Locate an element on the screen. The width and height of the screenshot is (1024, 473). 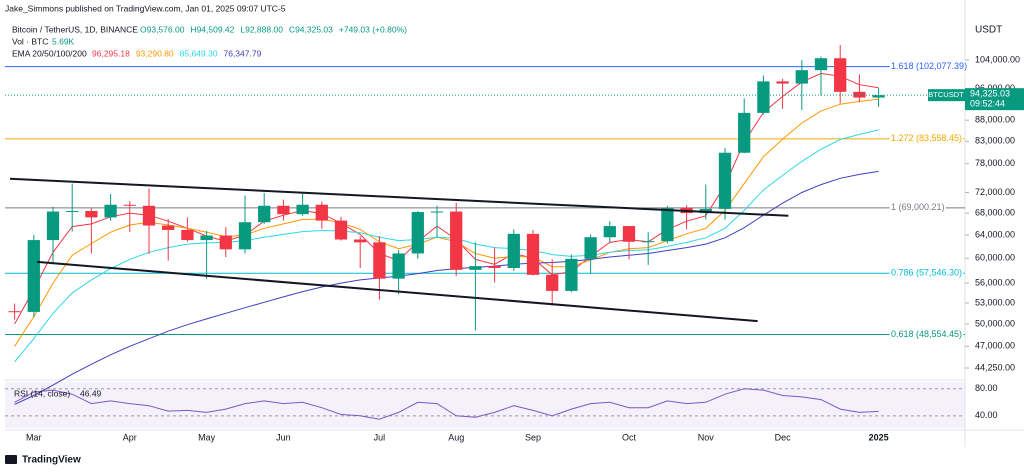
ohlc-value: L92,888.00 is located at coordinates (261, 29).